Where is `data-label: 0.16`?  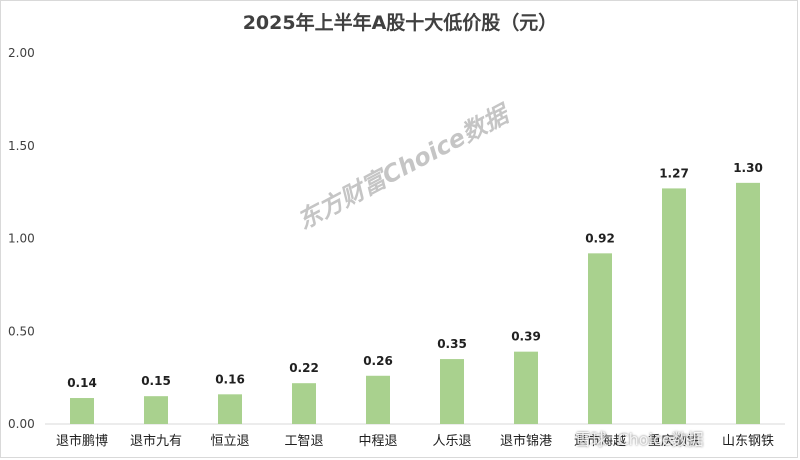
data-label: 0.16 is located at coordinates (230, 379).